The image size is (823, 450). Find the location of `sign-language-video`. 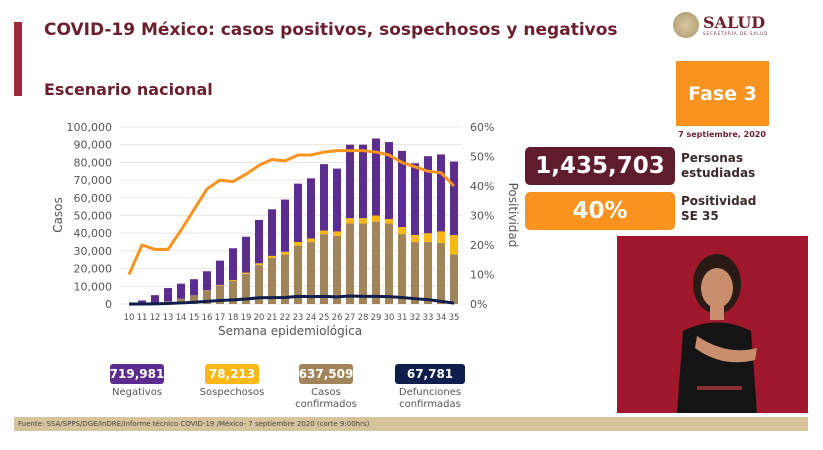

sign-language-video is located at coordinates (712, 324).